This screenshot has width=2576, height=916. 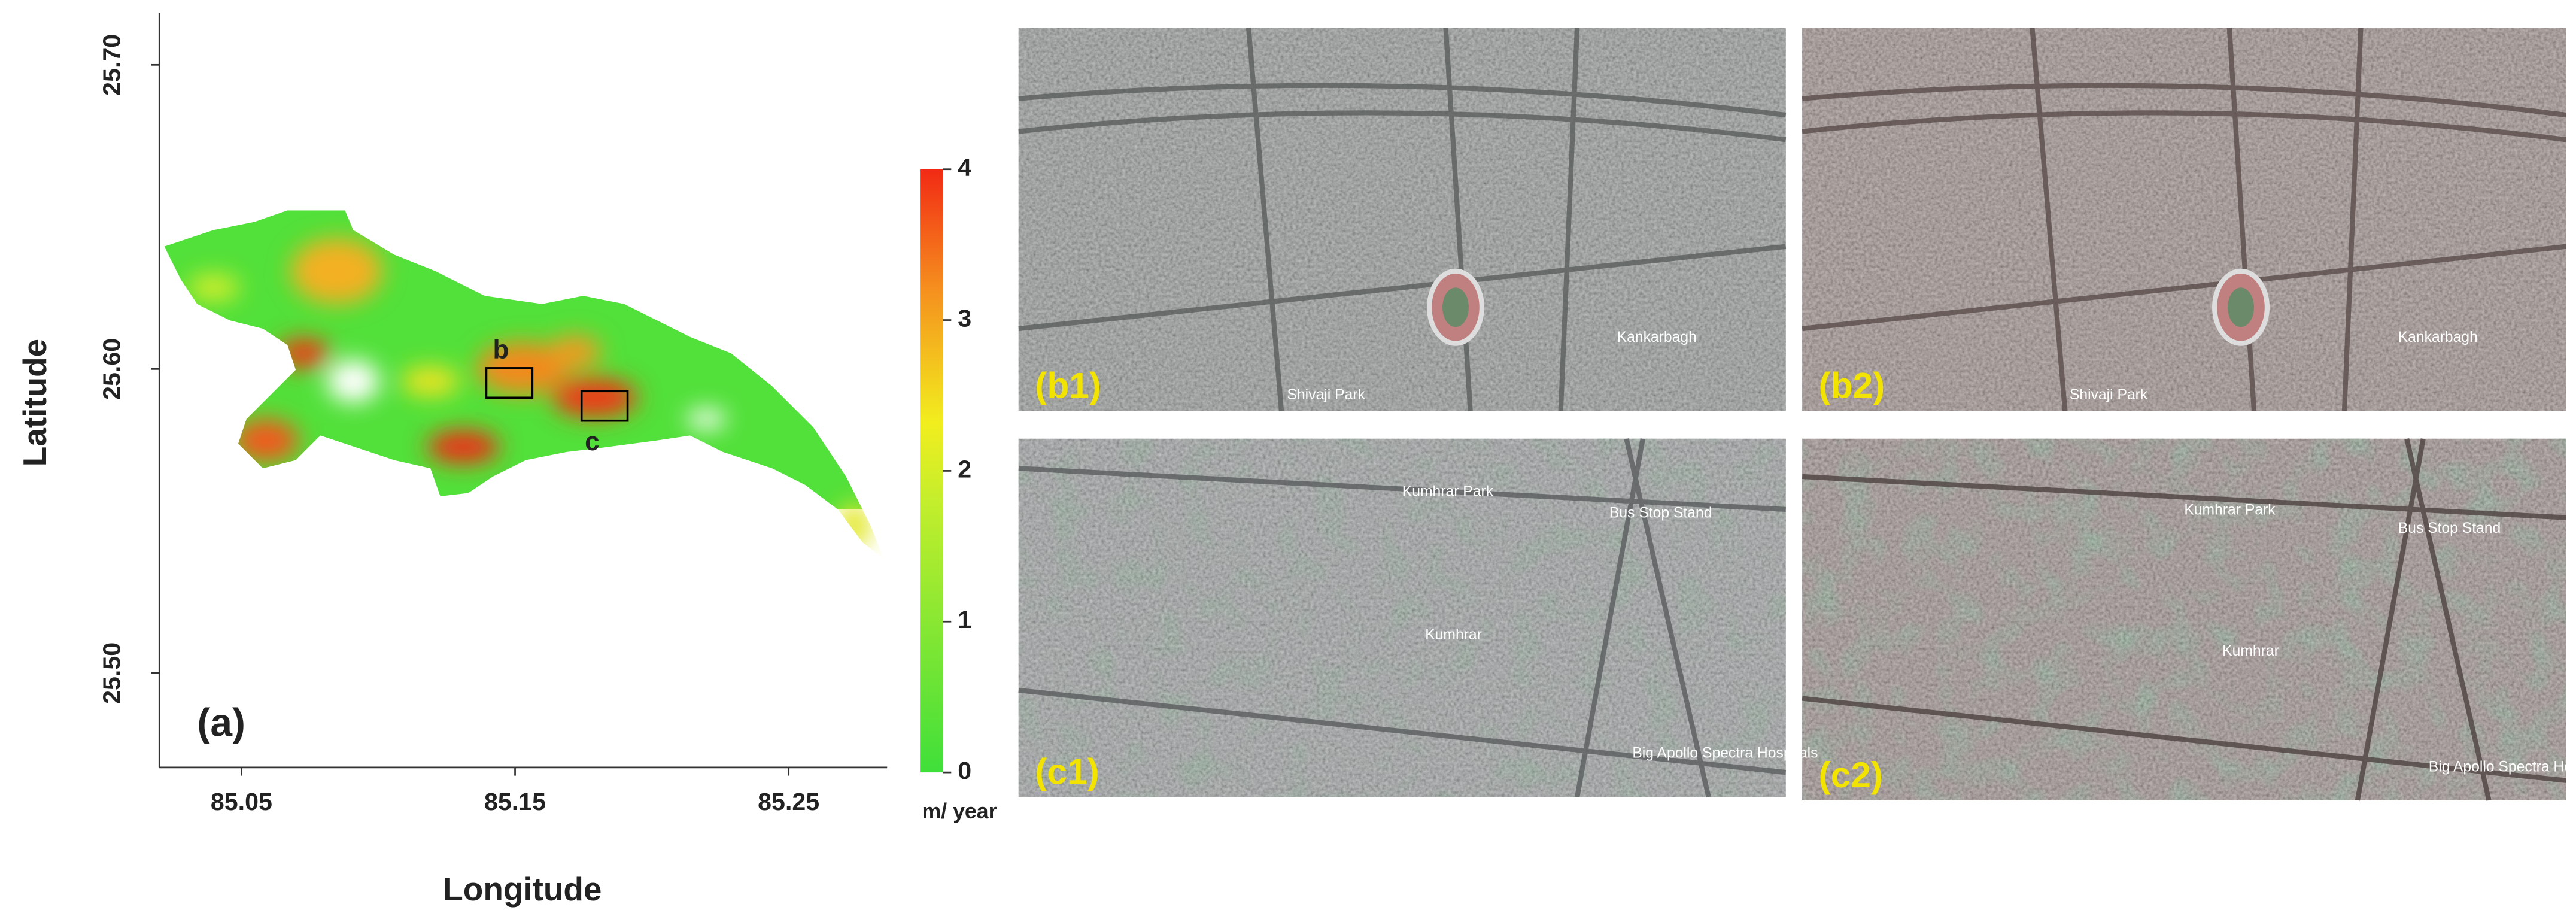 I want to click on panel-label: (c2), so click(x=1851, y=774).